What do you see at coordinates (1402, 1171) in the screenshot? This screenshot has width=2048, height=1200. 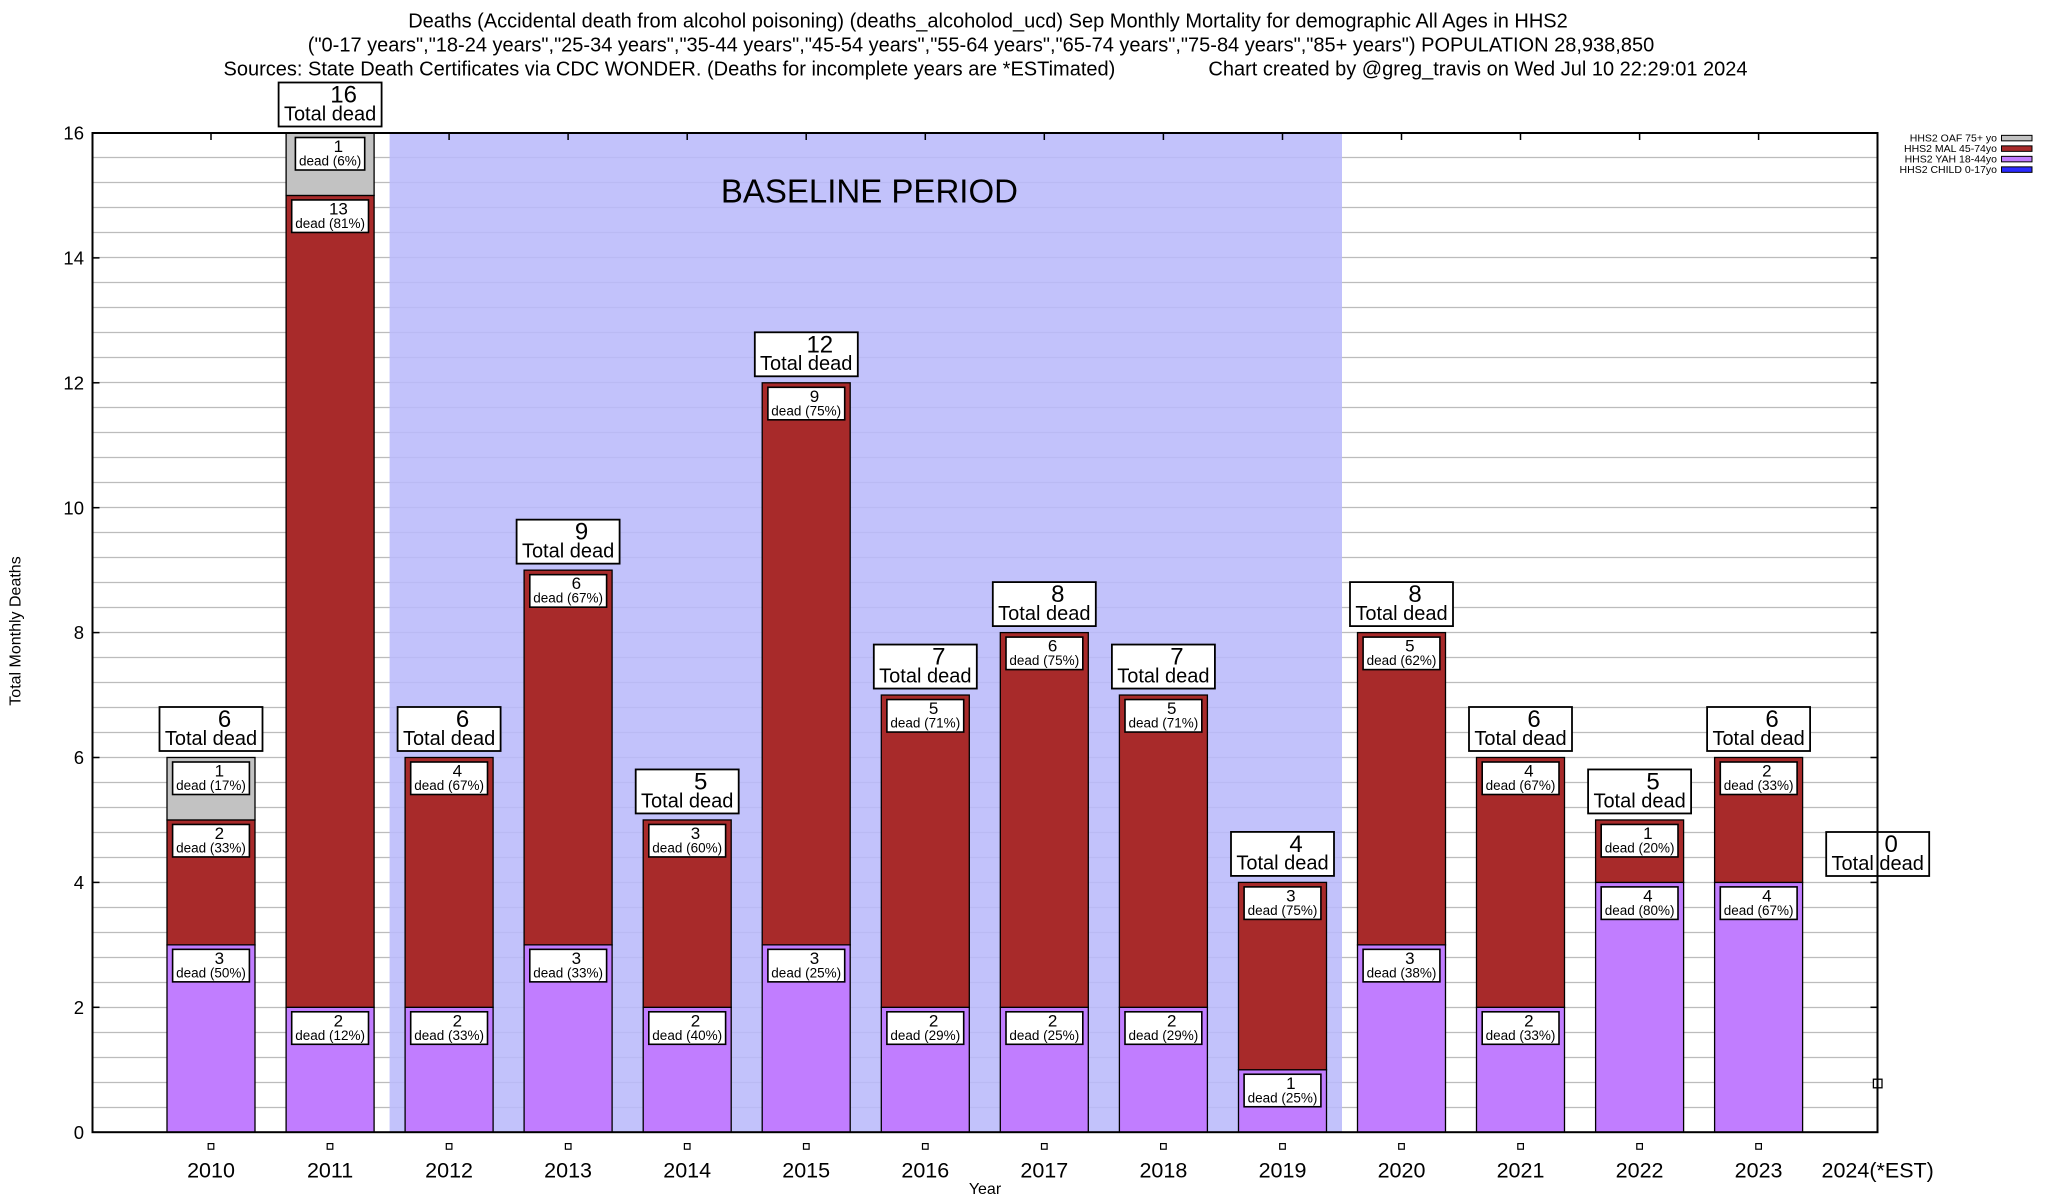 I see `svg-text: 2020` at bounding box center [1402, 1171].